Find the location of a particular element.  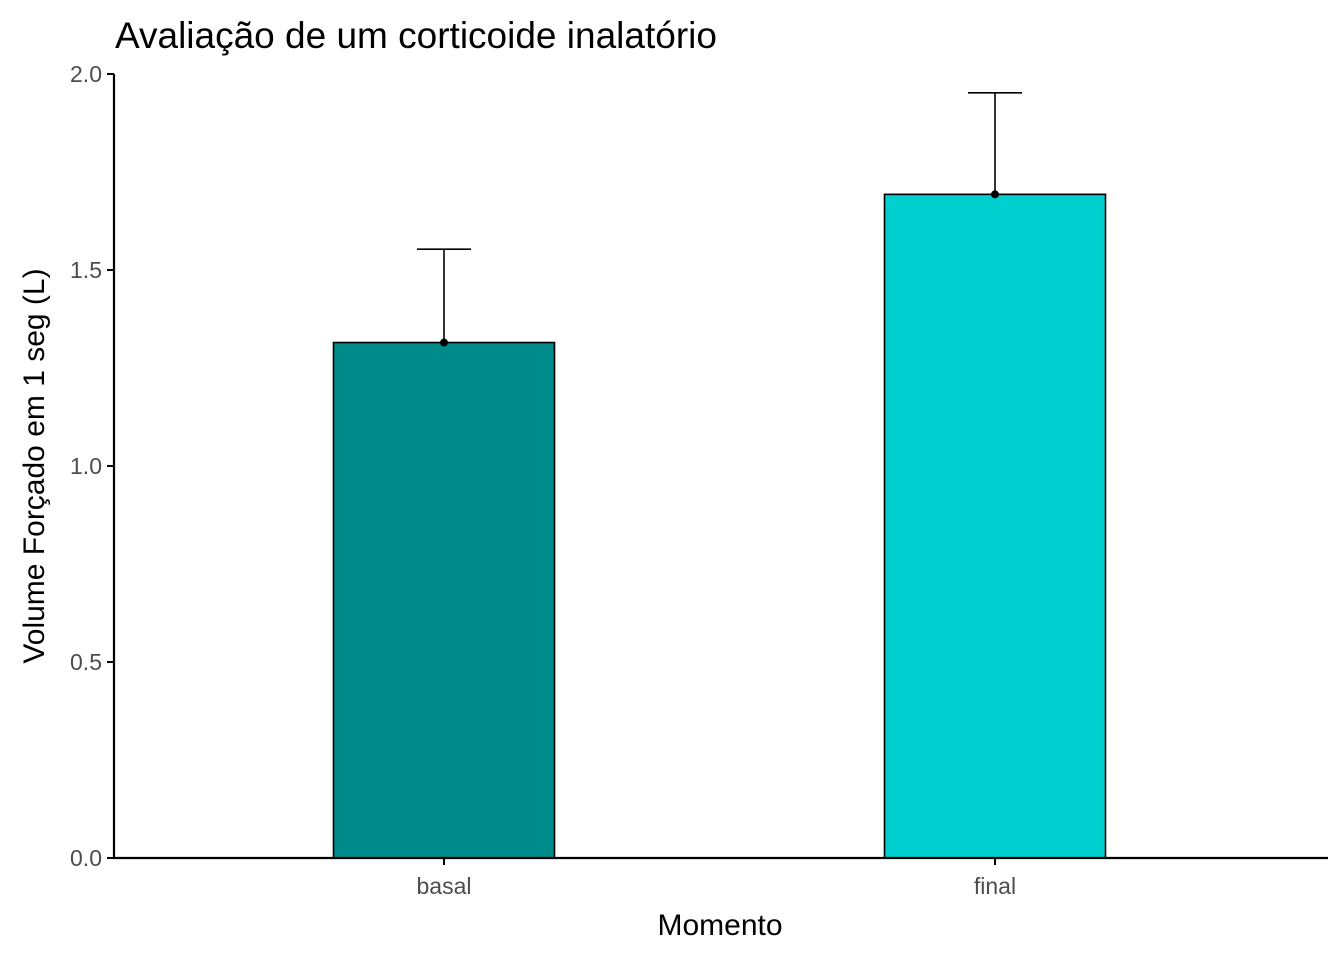

y-tick-label: 2.0 is located at coordinates (86, 74).